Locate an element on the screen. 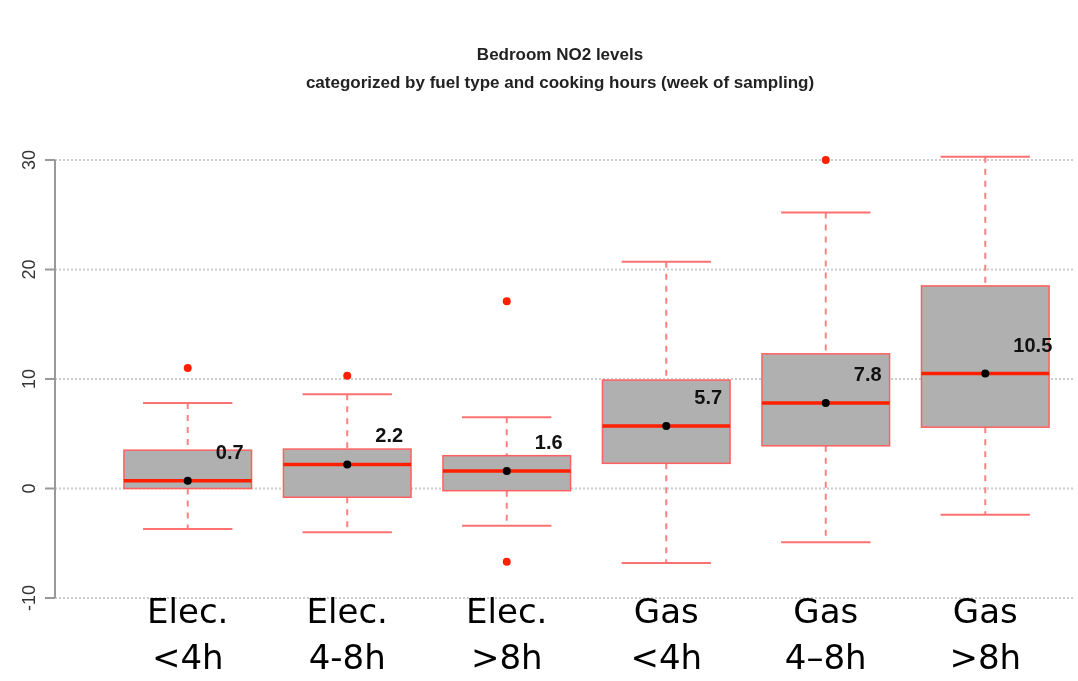 This screenshot has height=681, width=1078. annotation: 5.7 is located at coordinates (708, 397).